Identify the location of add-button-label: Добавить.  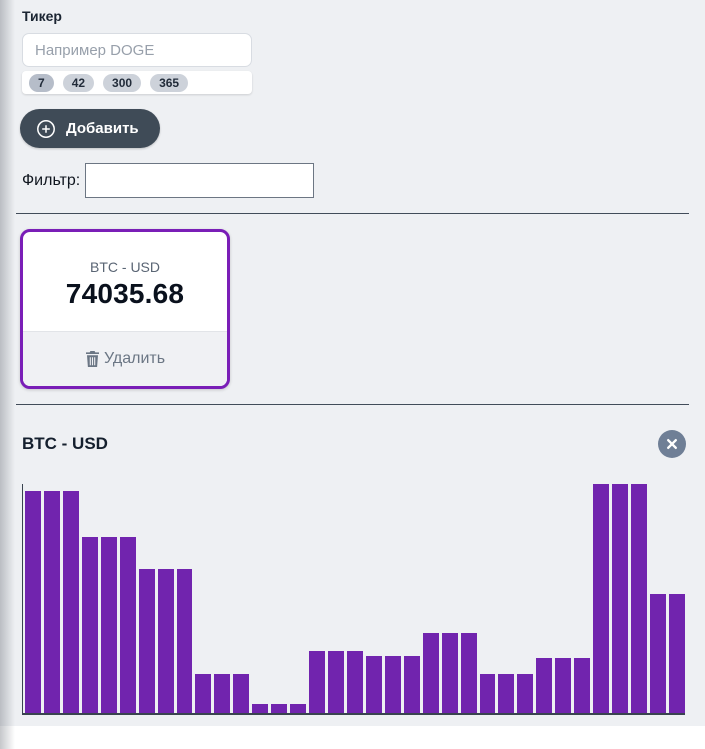
(102, 128).